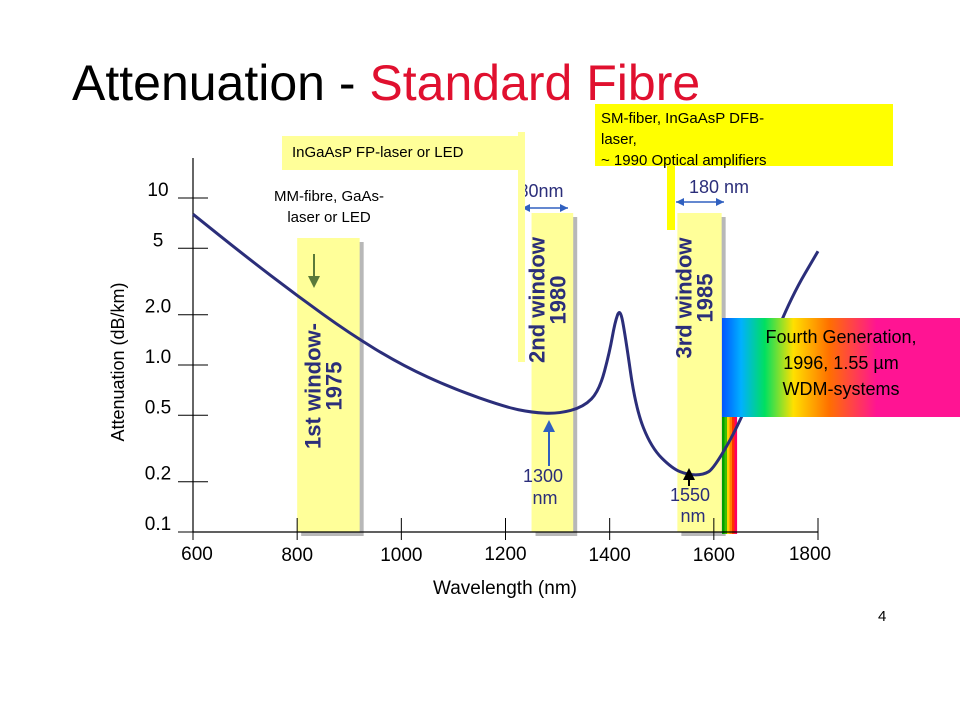  Describe the element at coordinates (714, 555) in the screenshot. I see `x-tick-label: 1600` at that location.